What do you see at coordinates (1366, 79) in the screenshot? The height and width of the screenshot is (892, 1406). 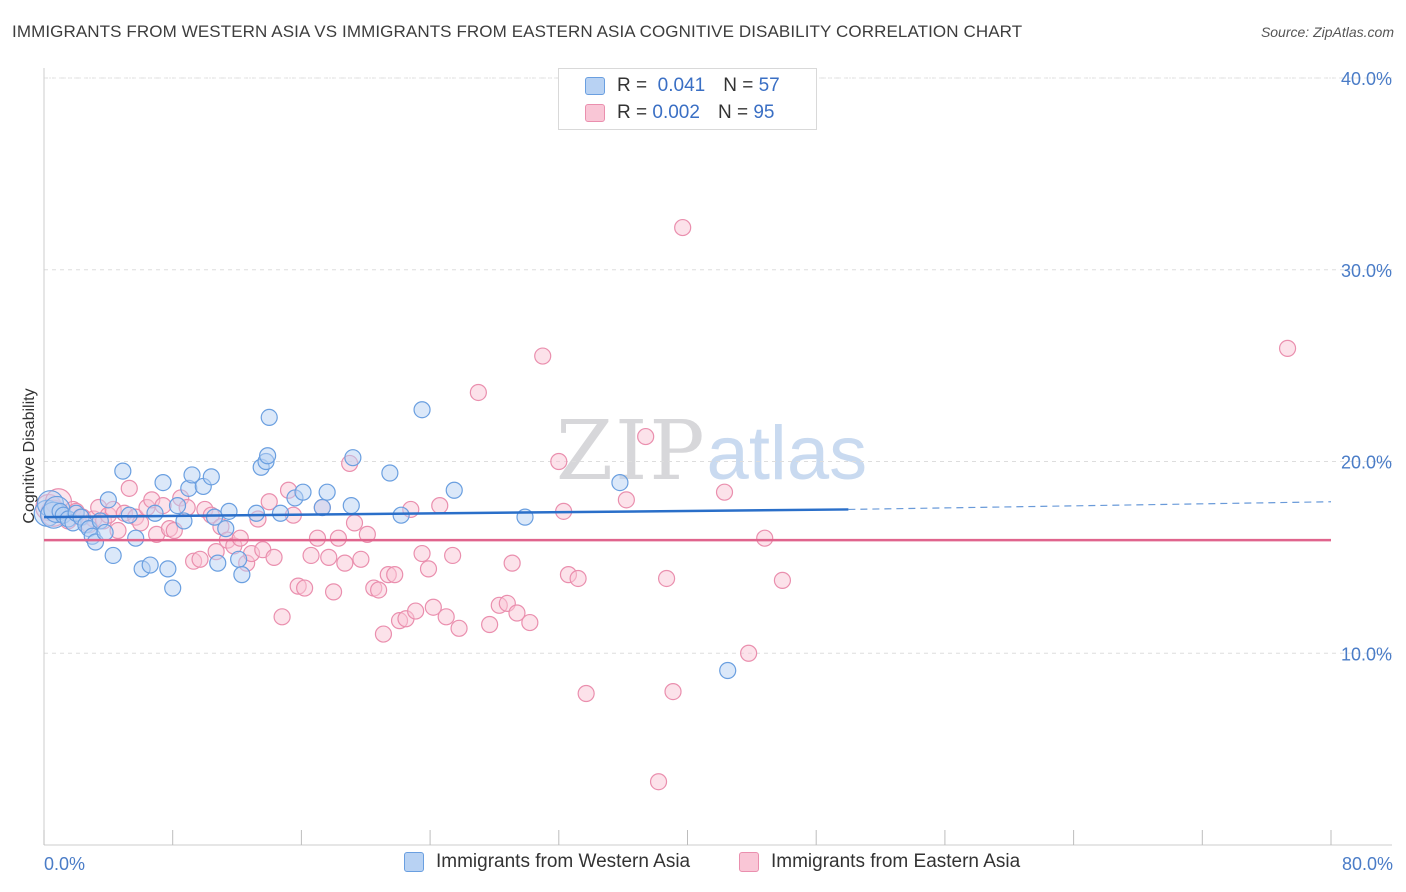 I see `y-tick-label-3: 40.0%` at bounding box center [1366, 79].